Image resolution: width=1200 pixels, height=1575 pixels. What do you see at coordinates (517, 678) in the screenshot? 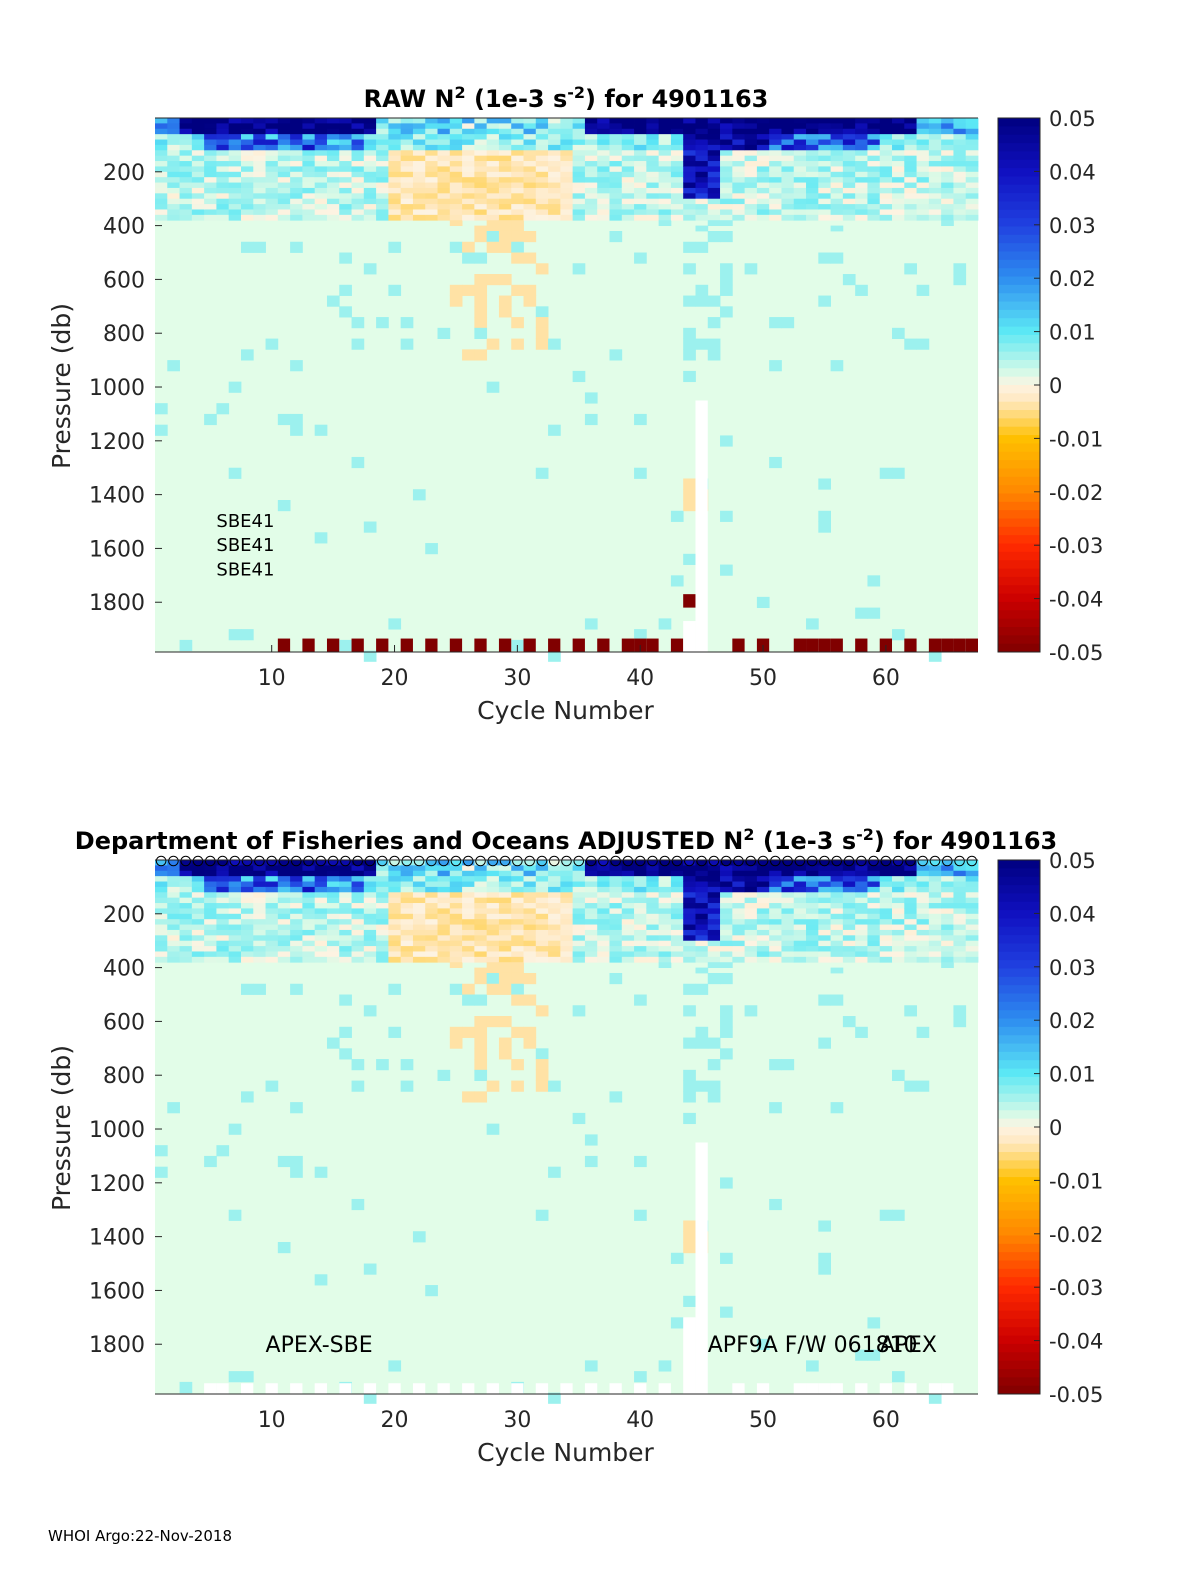
I see `x-tick-label: 30` at bounding box center [517, 678].